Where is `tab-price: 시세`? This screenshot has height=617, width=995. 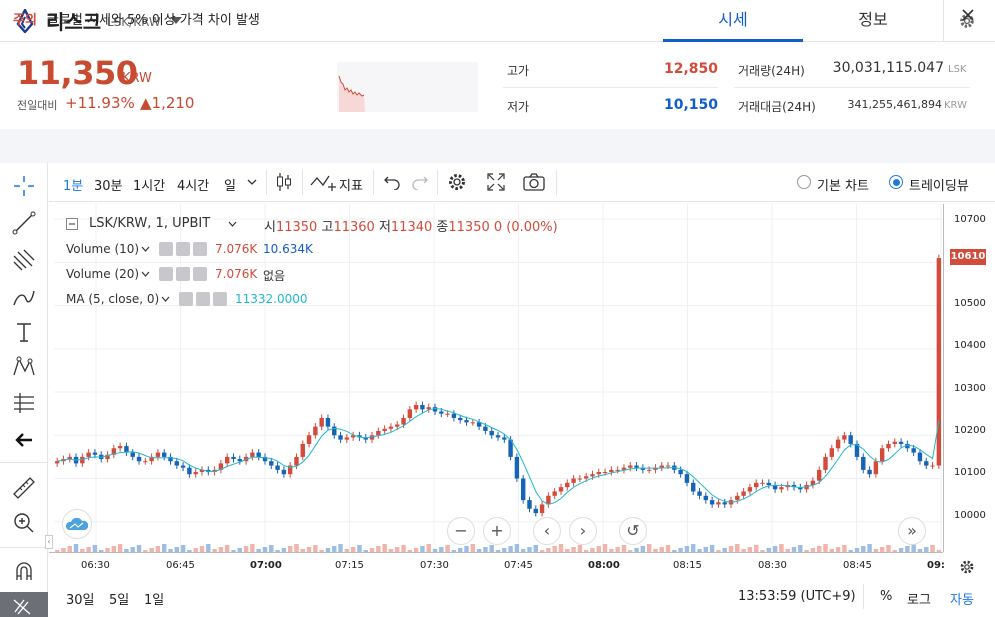
tab-price: 시세 is located at coordinates (733, 21).